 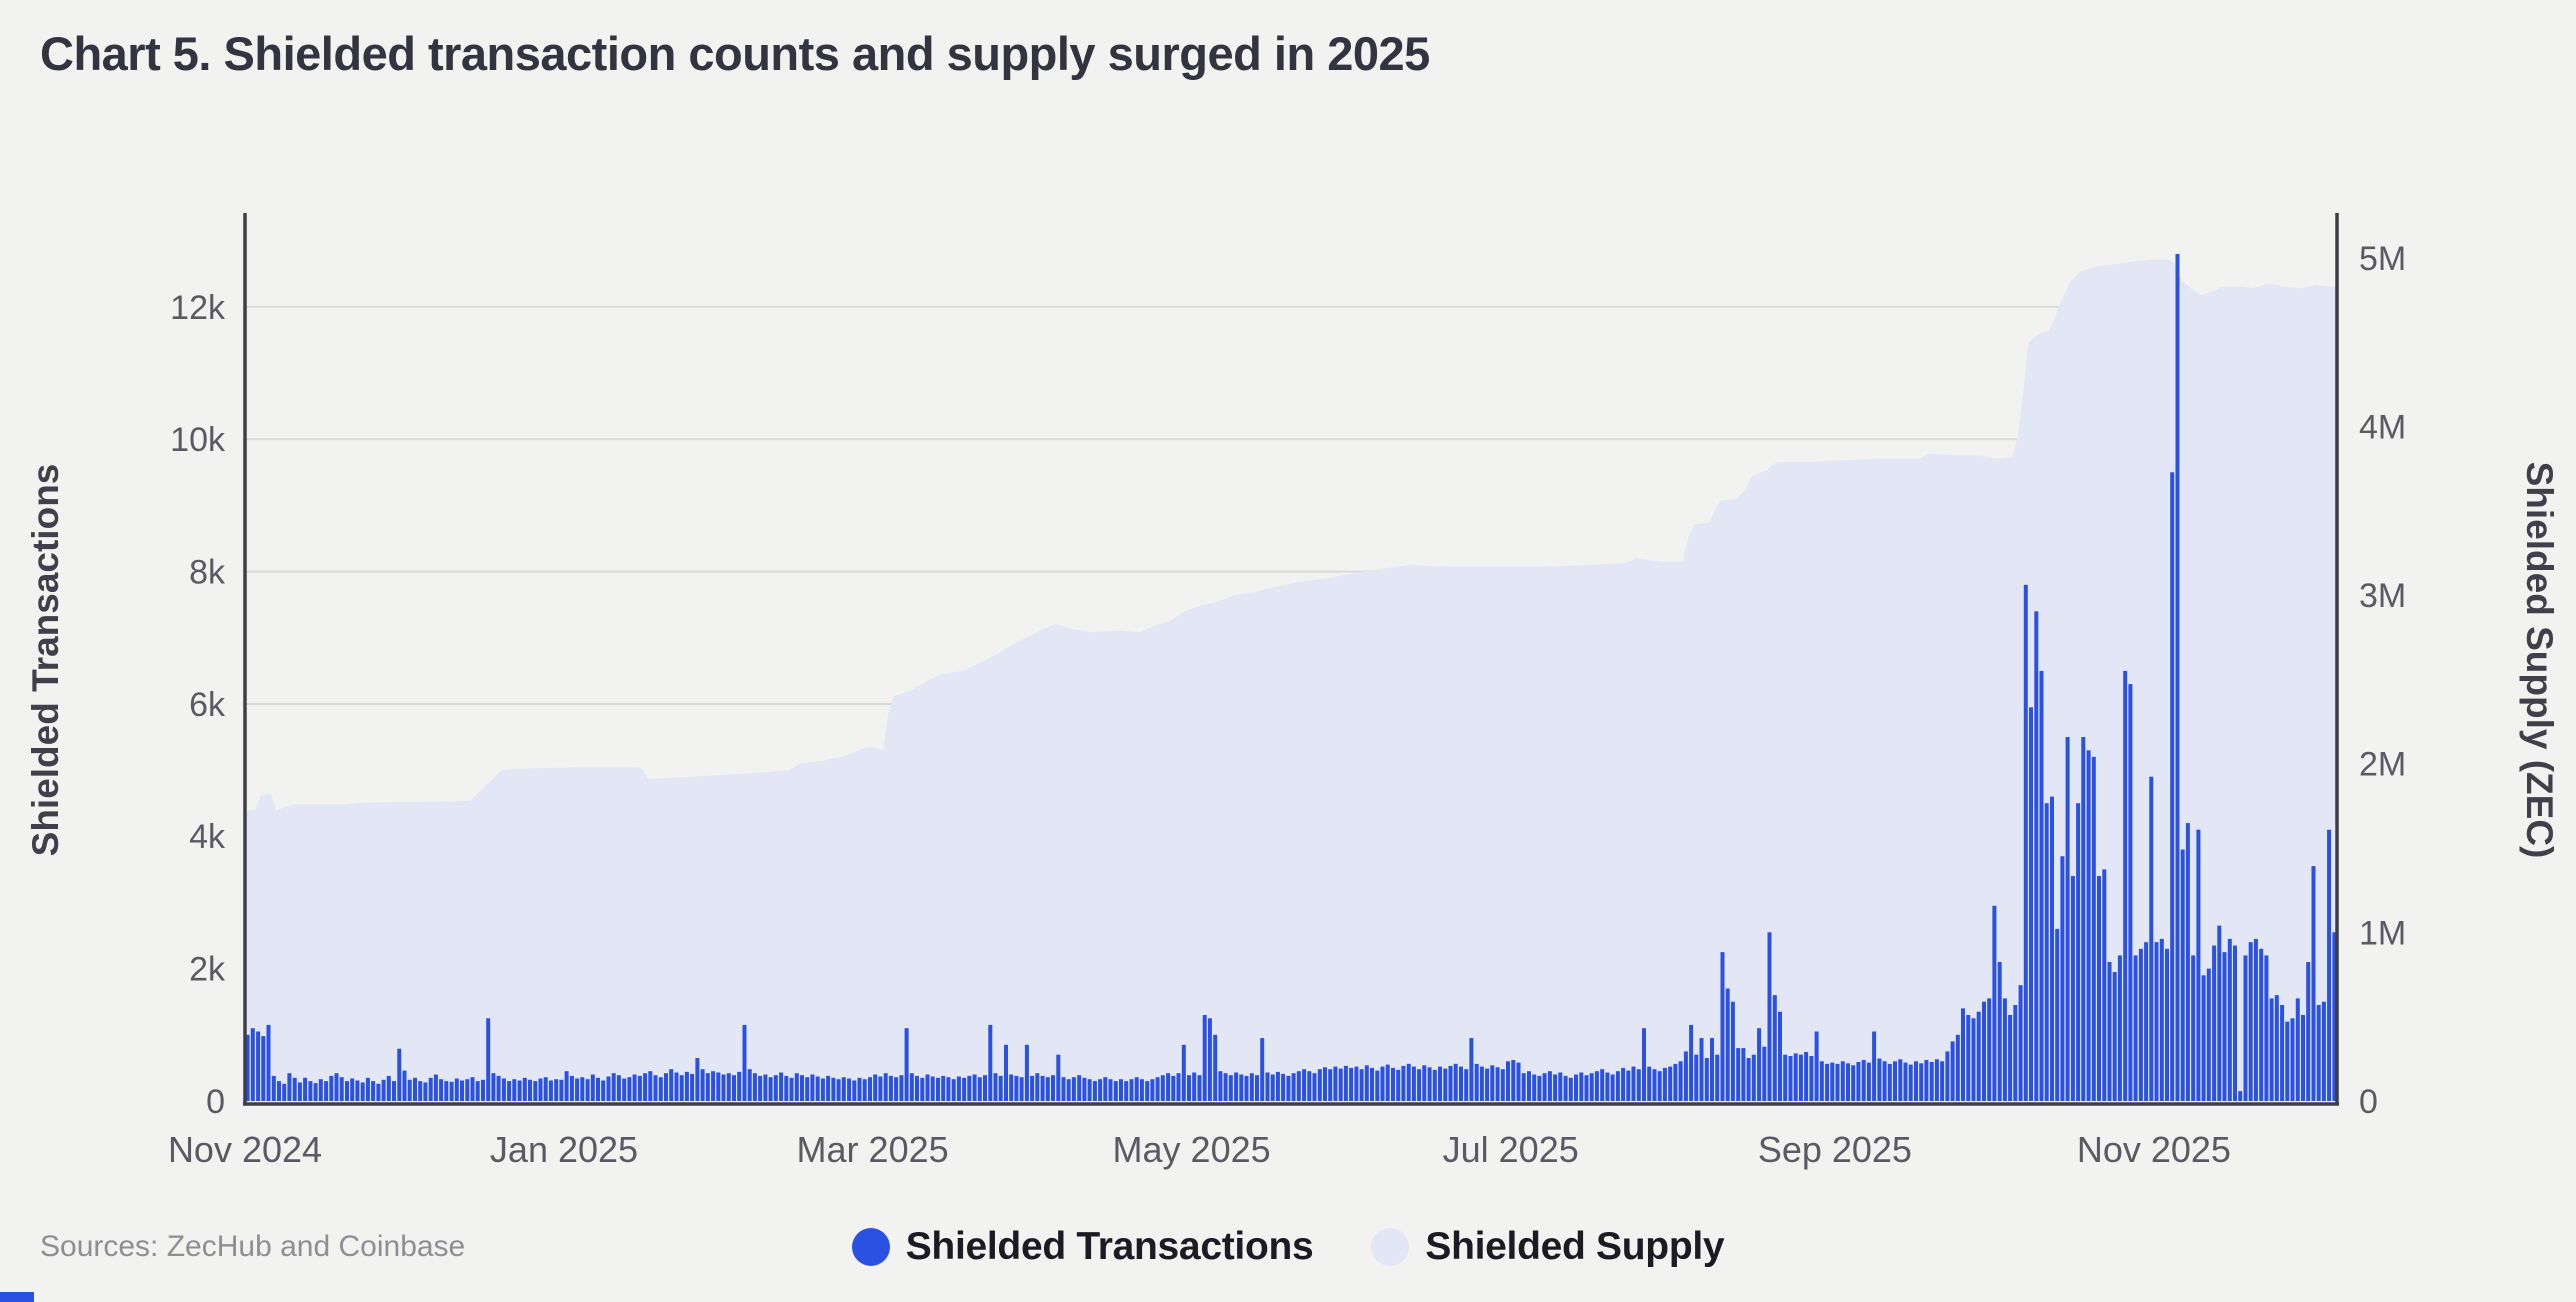 I want to click on left-tick-label: 0, so click(x=215, y=1102).